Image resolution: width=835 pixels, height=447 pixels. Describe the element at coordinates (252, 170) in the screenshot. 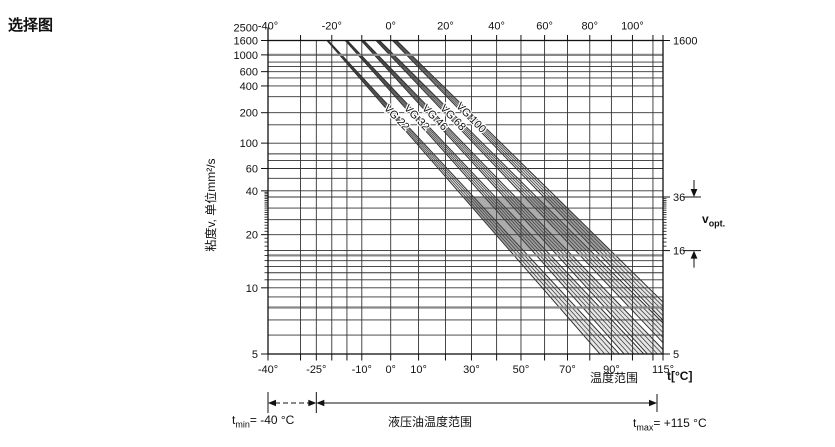

I see `y-tick-label: 60` at that location.